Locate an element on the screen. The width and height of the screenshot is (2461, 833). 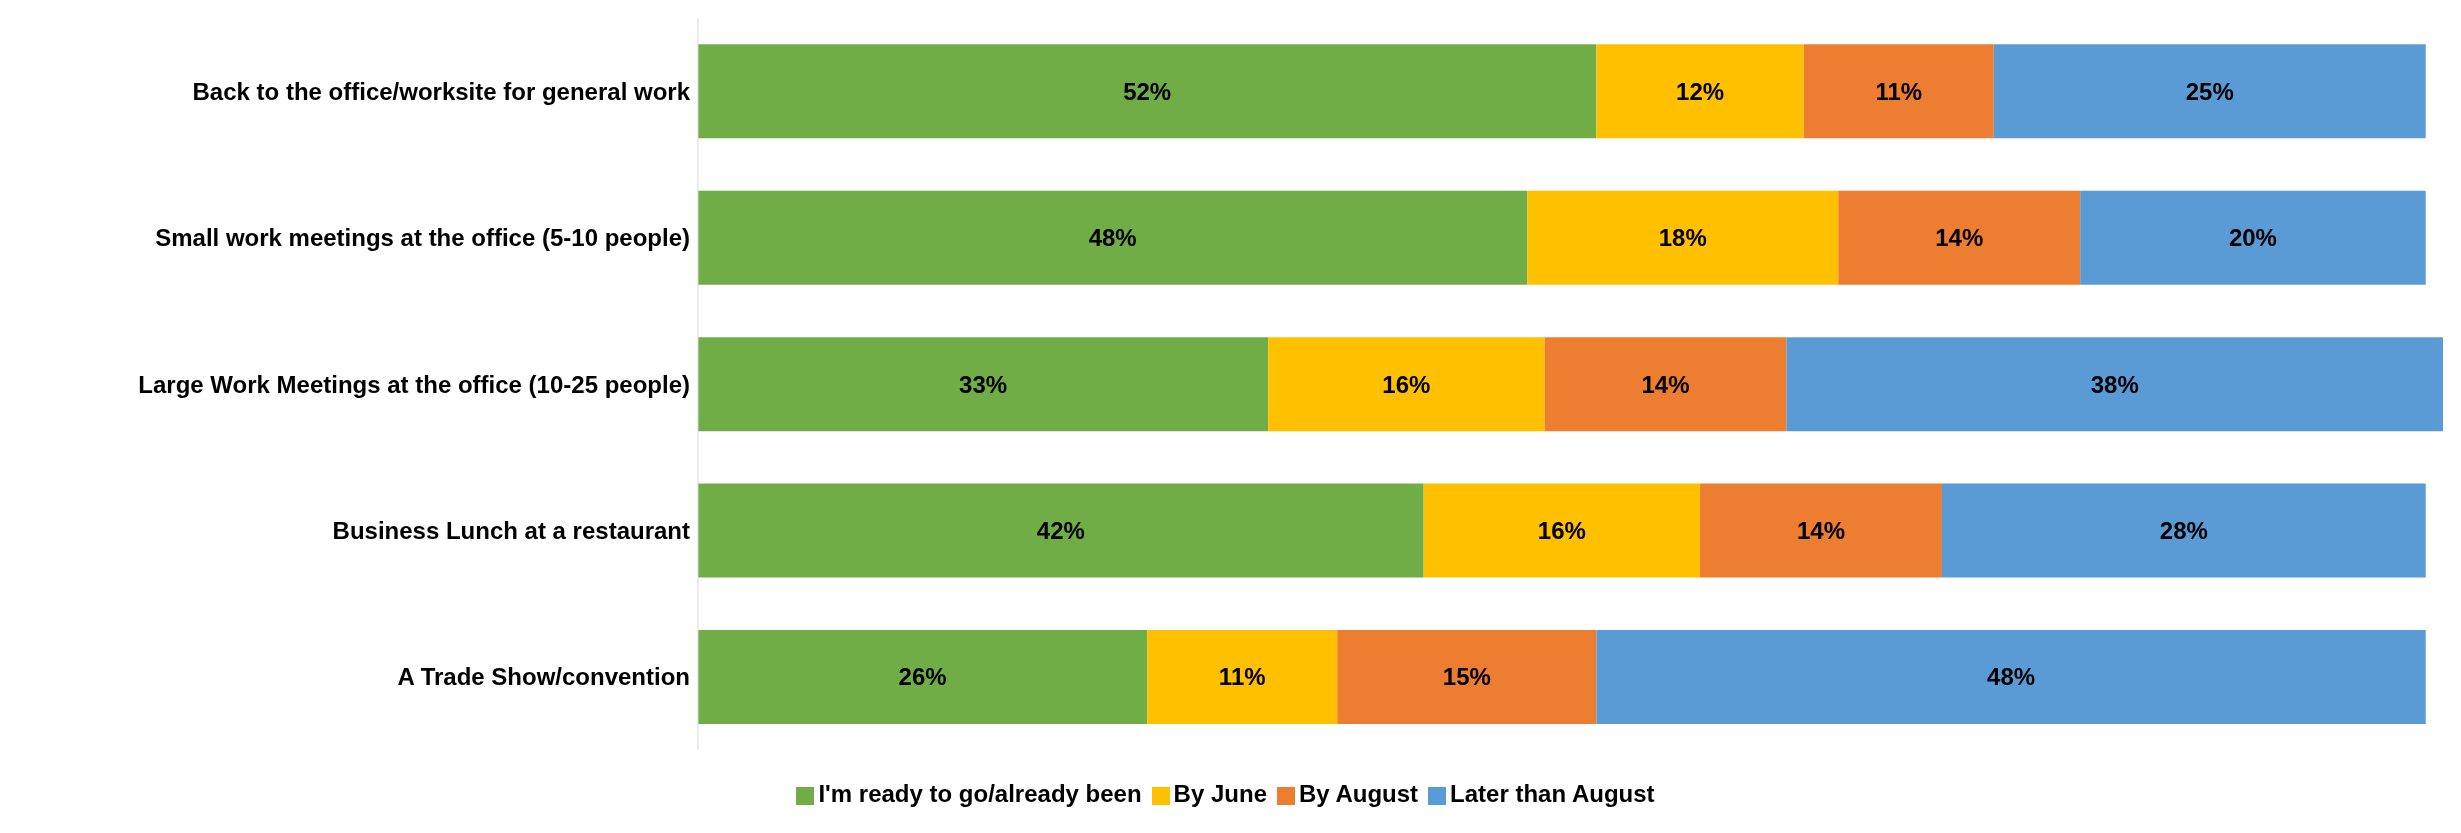
y-tick-label: Small work meetings at the office (5-10 people) is located at coordinates (422, 238).